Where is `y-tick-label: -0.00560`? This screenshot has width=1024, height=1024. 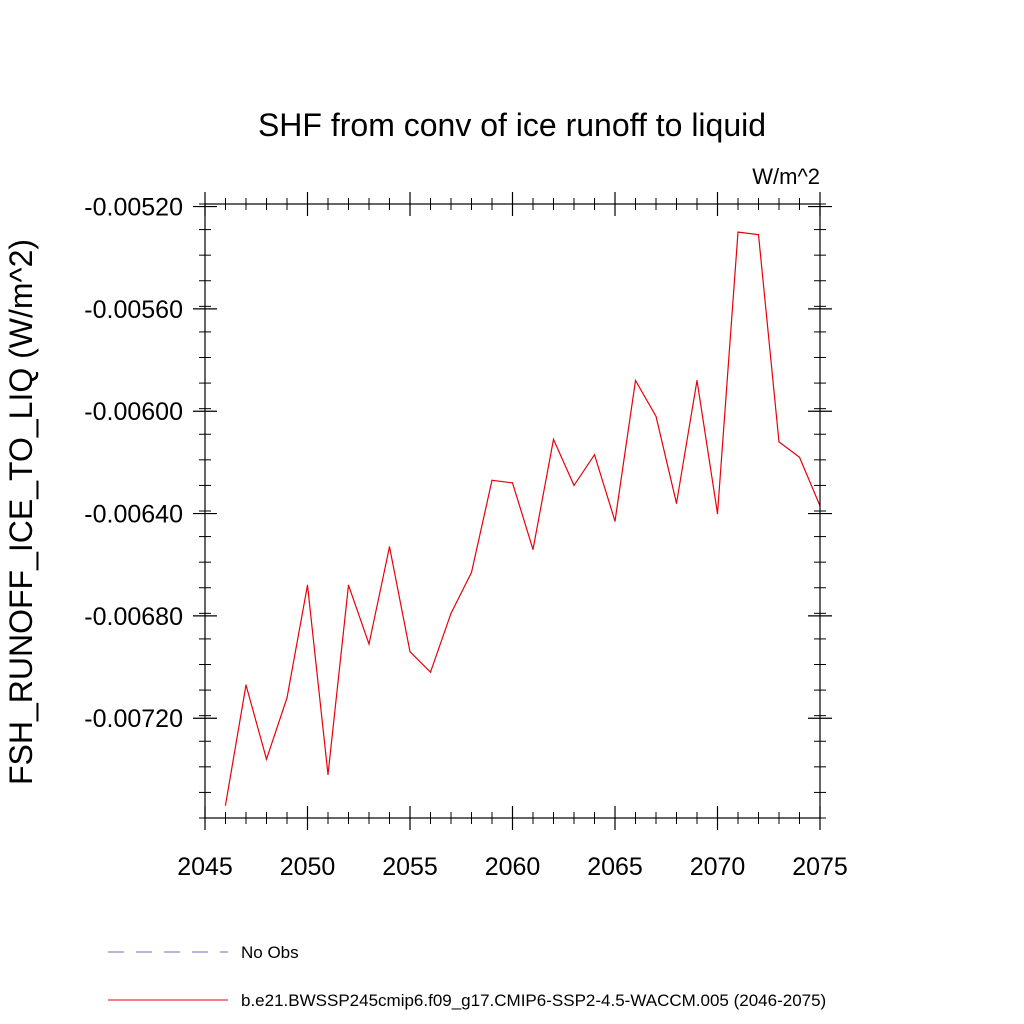
y-tick-label: -0.00560 is located at coordinates (133, 310).